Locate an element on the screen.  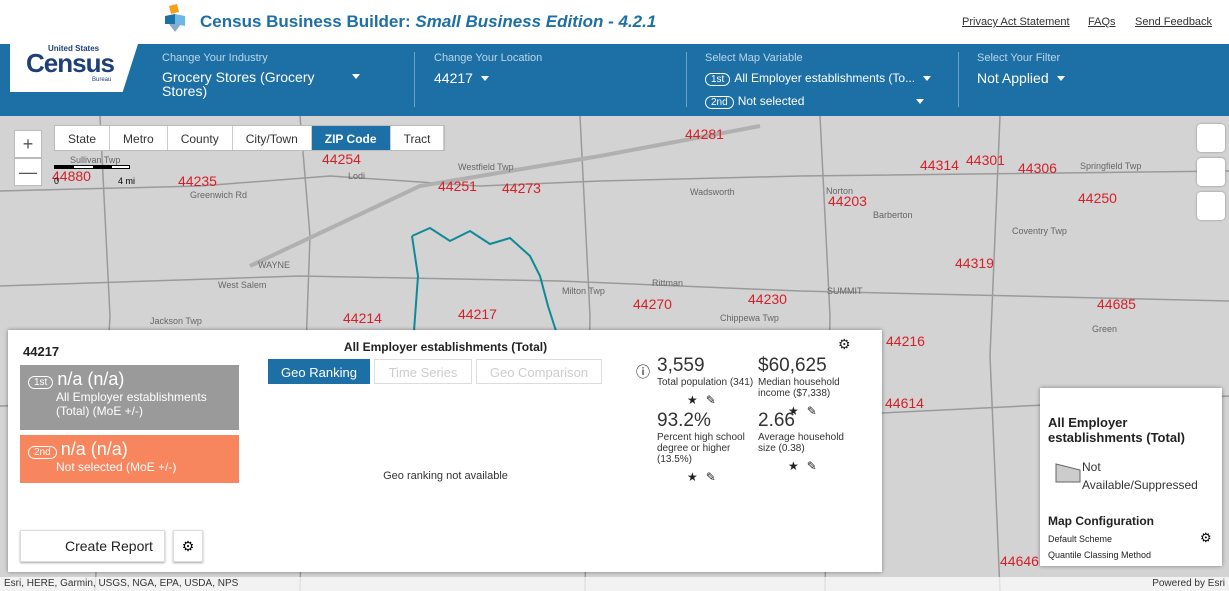
zoom-out: — is located at coordinates (28, 172).